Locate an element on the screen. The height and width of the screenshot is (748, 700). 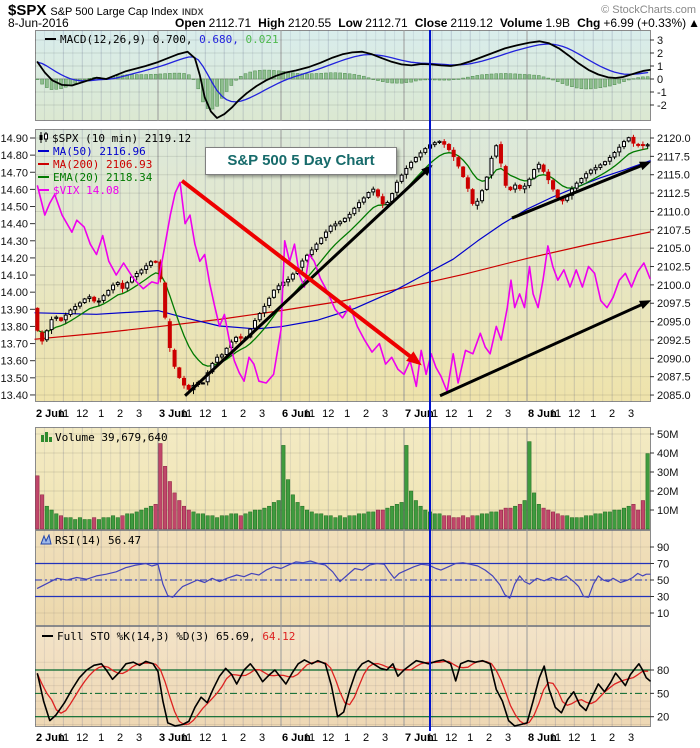
volume-bars-icon is located at coordinates (46, 438).